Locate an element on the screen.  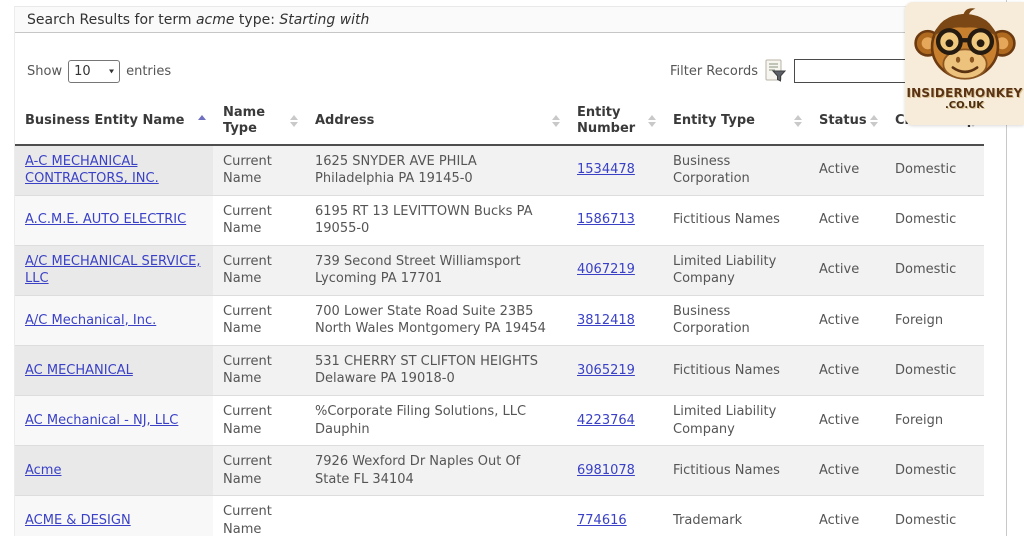
chevron-down-icon: ▾ is located at coordinates (112, 71).